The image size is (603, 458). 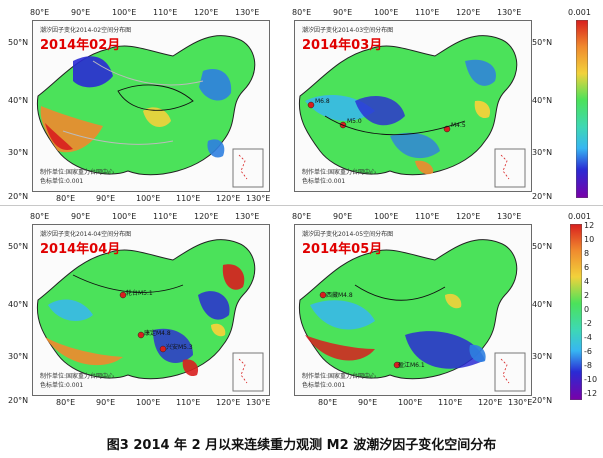 What do you see at coordinates (80, 45) in the screenshot?
I see `map-date-label: 2014年02月` at bounding box center [80, 45].